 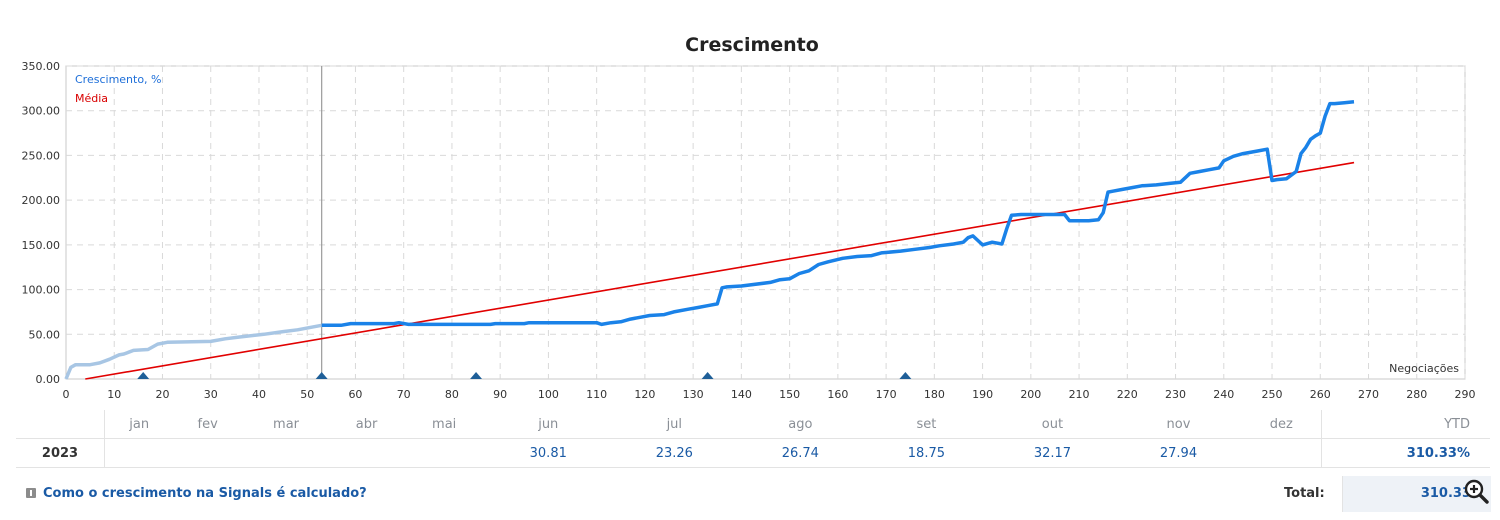 What do you see at coordinates (548, 453) in the screenshot?
I see `month-value-jun: 30.81` at bounding box center [548, 453].